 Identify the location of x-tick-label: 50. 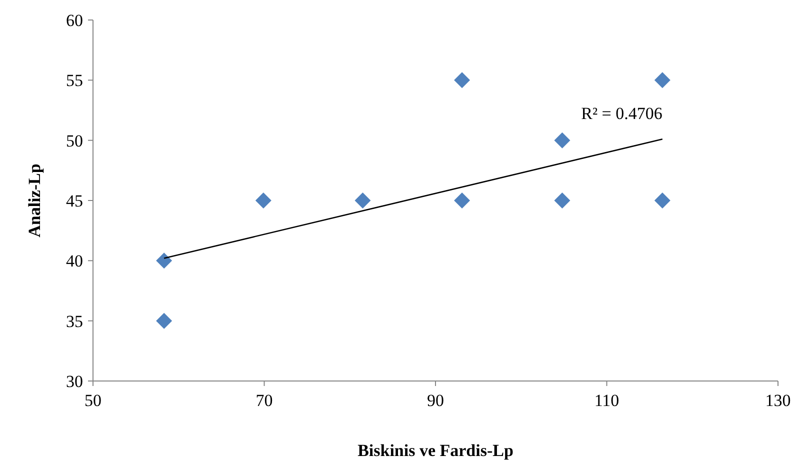
(93, 400).